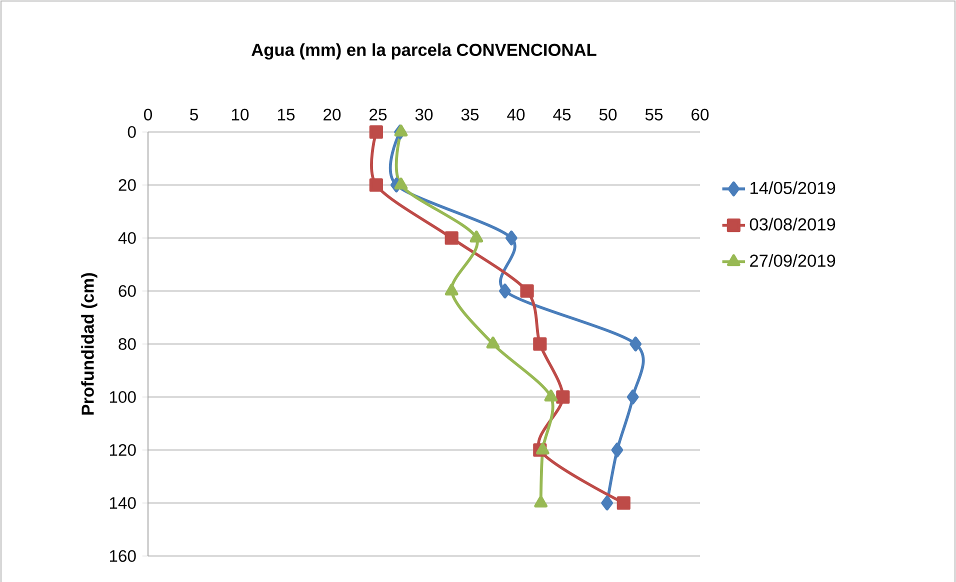  I want to click on y-tick-label: 120, so click(123, 450).